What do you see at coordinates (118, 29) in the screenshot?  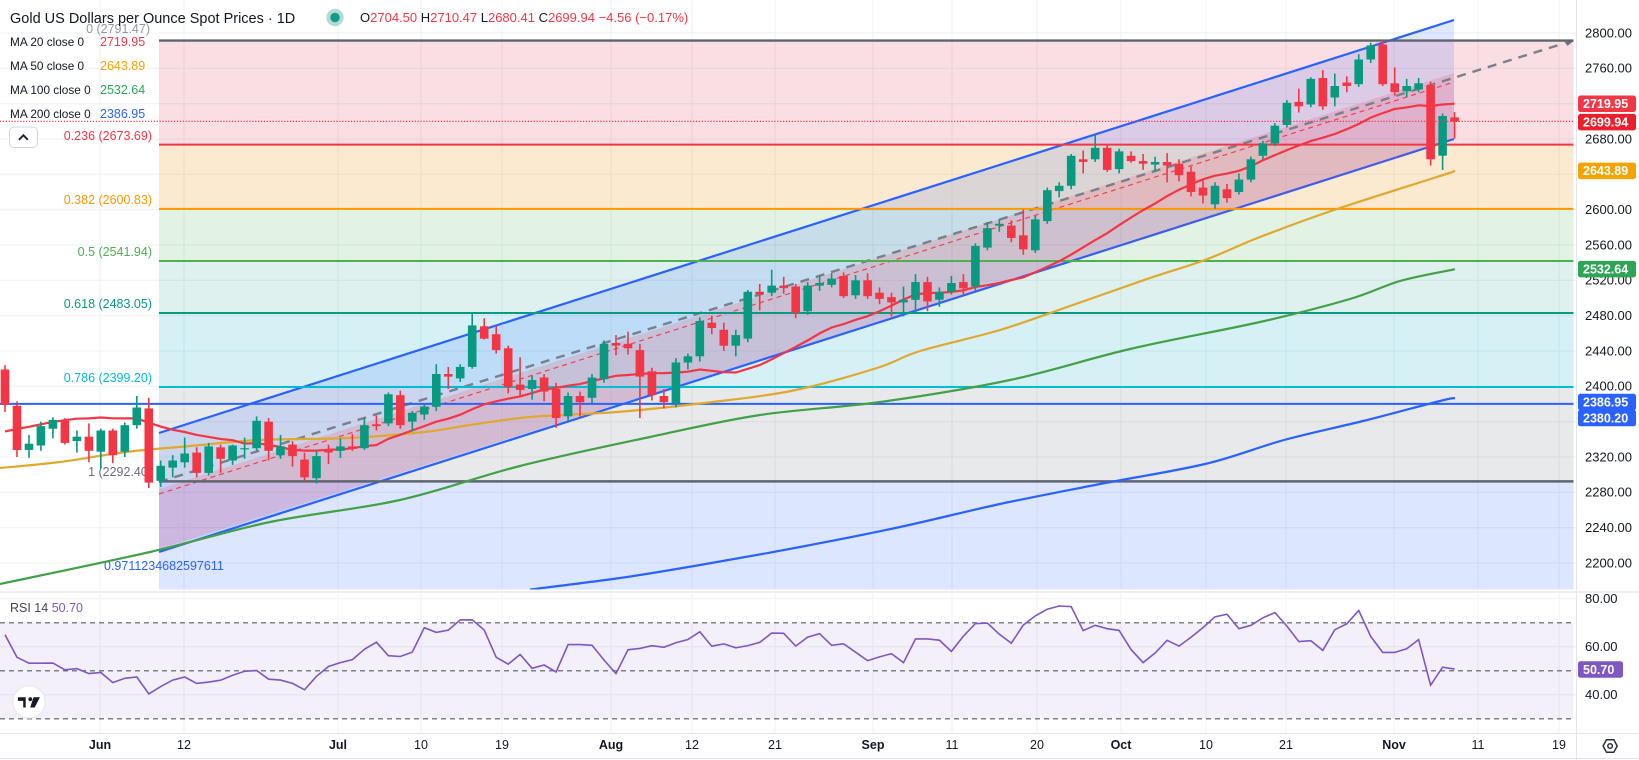 I see `svg-text: 0 (2791.47)` at bounding box center [118, 29].